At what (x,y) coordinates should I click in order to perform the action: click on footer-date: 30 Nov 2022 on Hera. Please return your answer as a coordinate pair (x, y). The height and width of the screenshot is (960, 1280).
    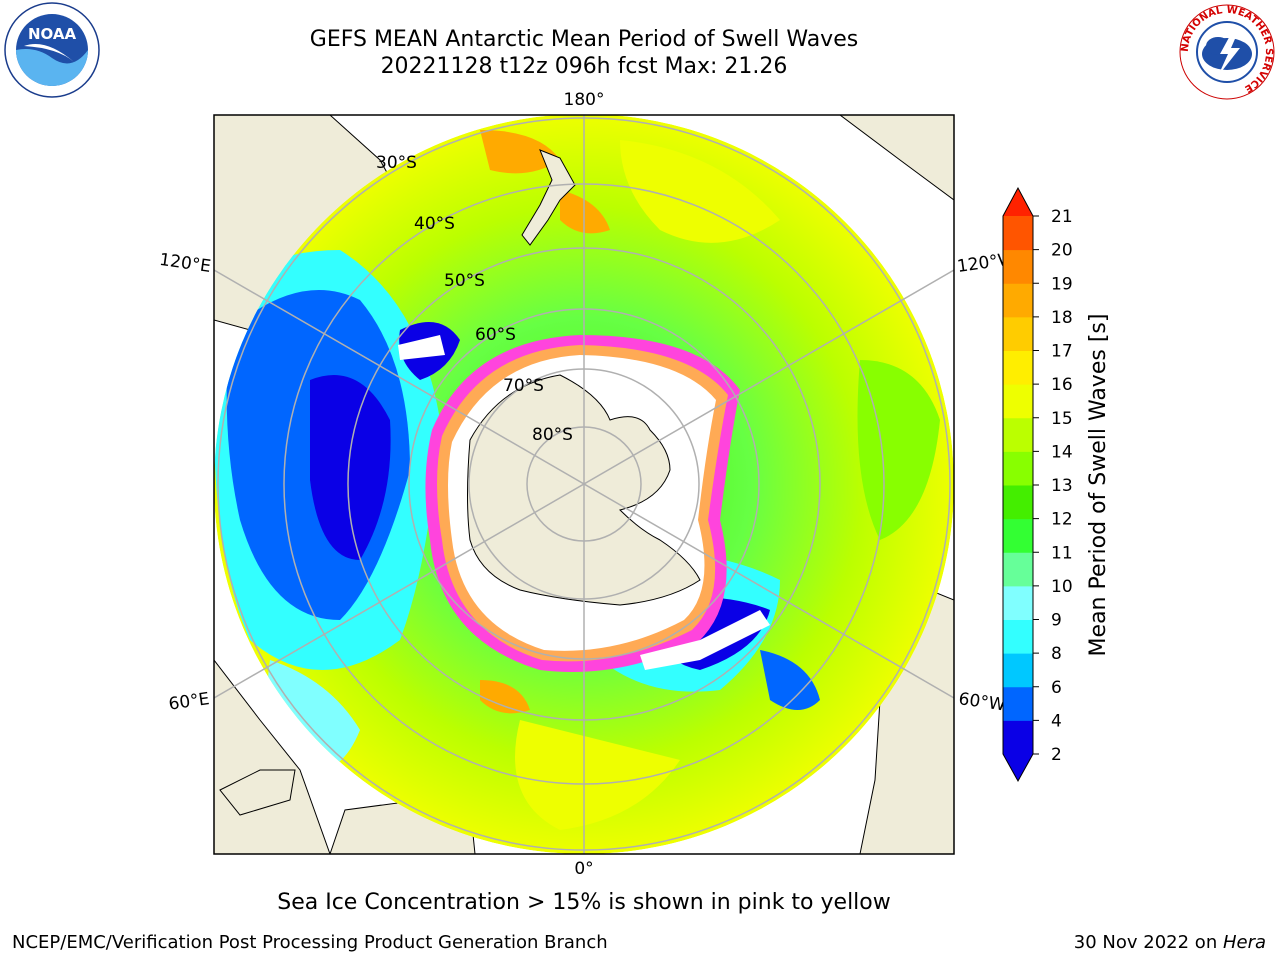
    Looking at the image, I should click on (1170, 942).